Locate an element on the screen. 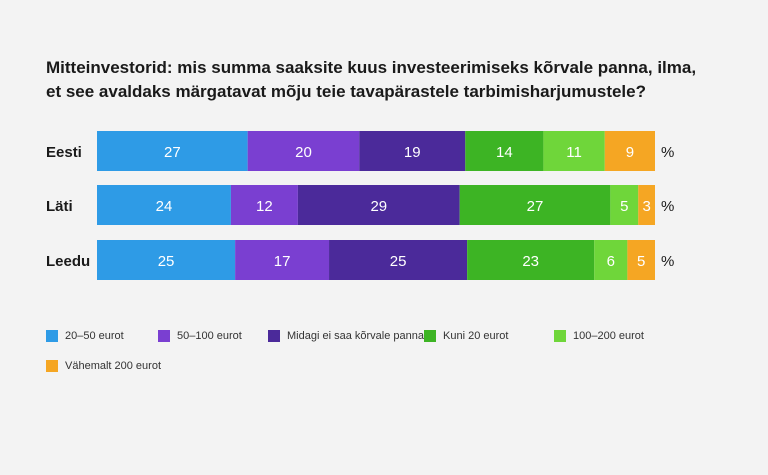 The image size is (768, 475). data-label: 20 is located at coordinates (303, 152).